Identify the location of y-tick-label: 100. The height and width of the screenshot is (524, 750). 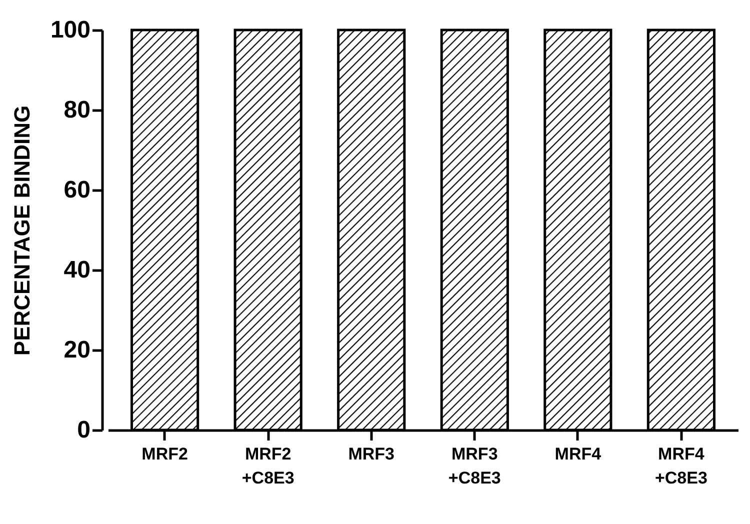
(70, 30).